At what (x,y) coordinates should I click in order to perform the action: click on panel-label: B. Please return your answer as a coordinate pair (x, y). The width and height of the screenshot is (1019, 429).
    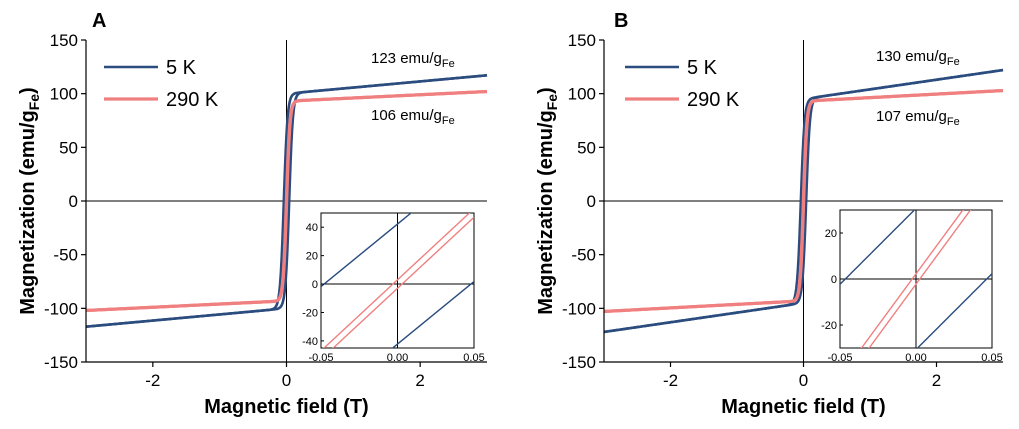
    Looking at the image, I should click on (621, 21).